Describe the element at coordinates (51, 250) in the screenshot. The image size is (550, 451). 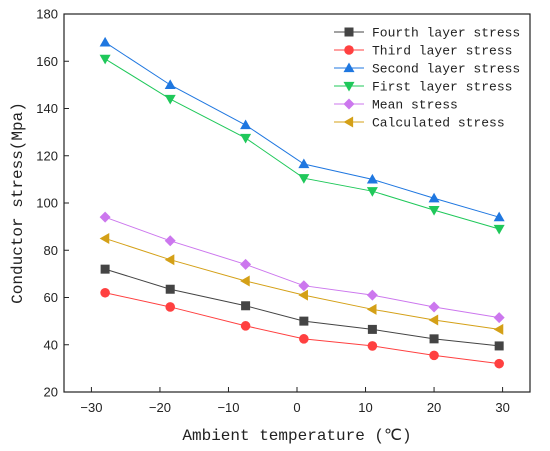
I see `y-tick-label: 80` at that location.